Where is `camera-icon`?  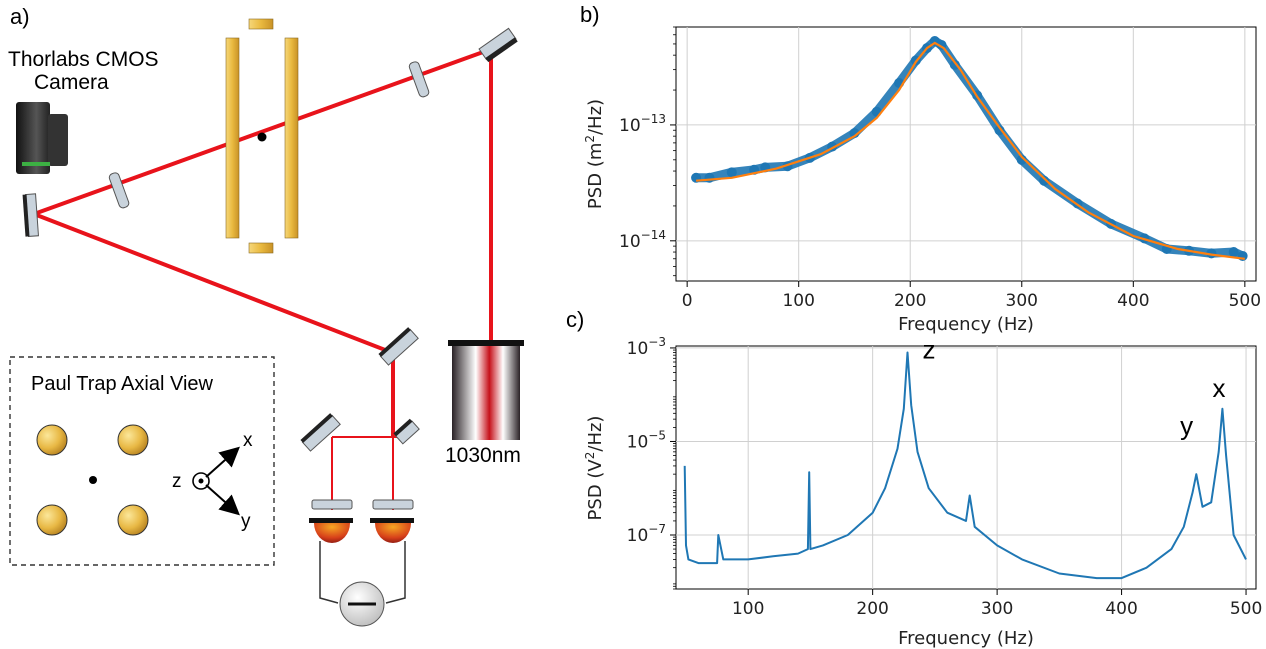
camera-icon is located at coordinates (42, 138).